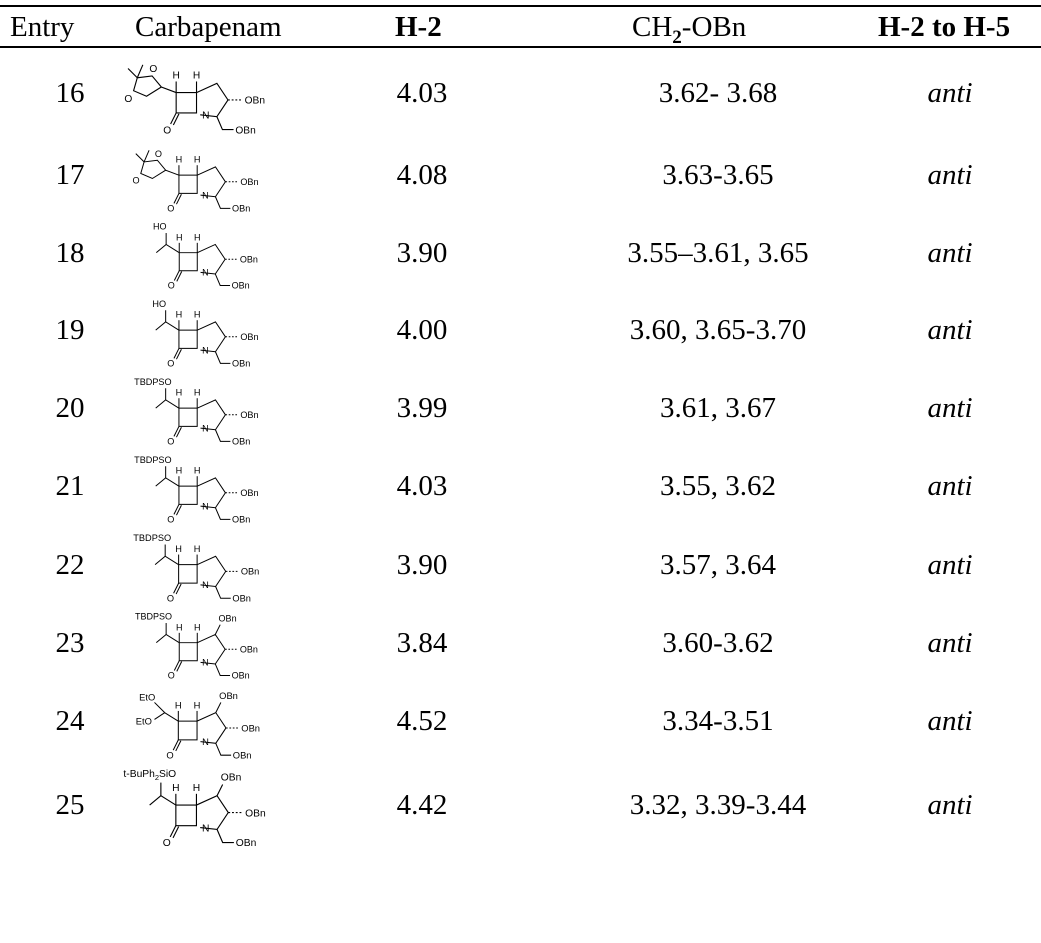 The image size is (1041, 943). Describe the element at coordinates (718, 721) in the screenshot. I see `ch2-obn-shift: 3.34-3.51` at that location.